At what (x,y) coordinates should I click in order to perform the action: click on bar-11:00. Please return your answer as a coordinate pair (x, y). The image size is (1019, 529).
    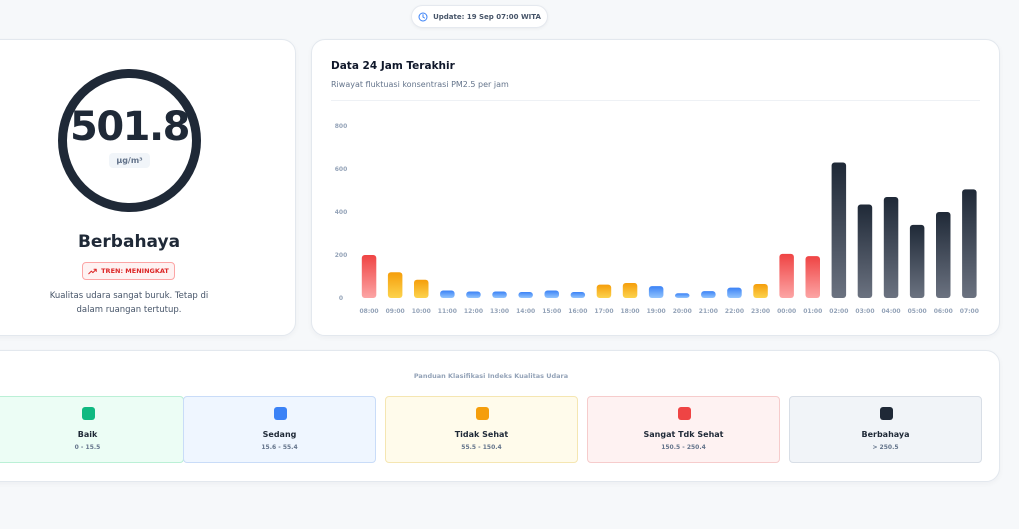
    Looking at the image, I should click on (447, 294).